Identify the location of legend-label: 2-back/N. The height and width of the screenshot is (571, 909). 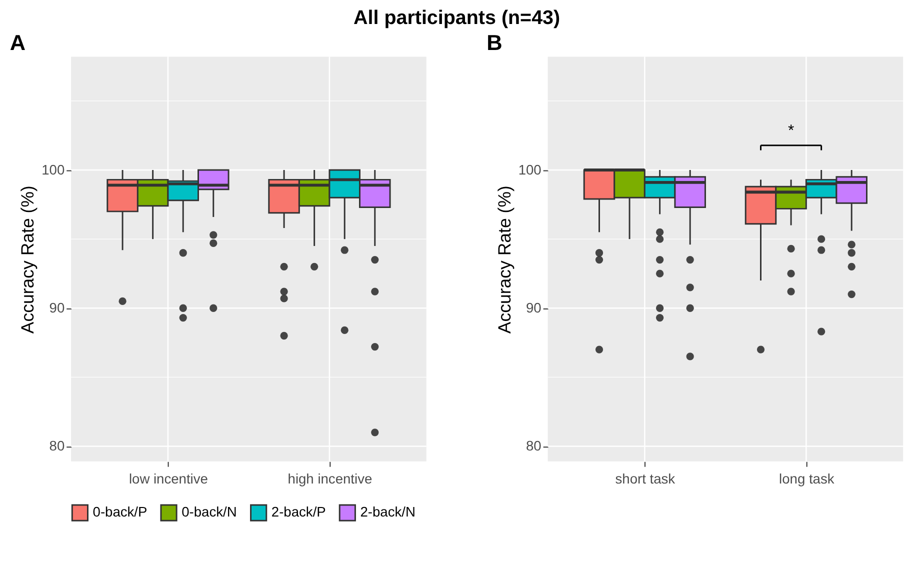
(388, 512).